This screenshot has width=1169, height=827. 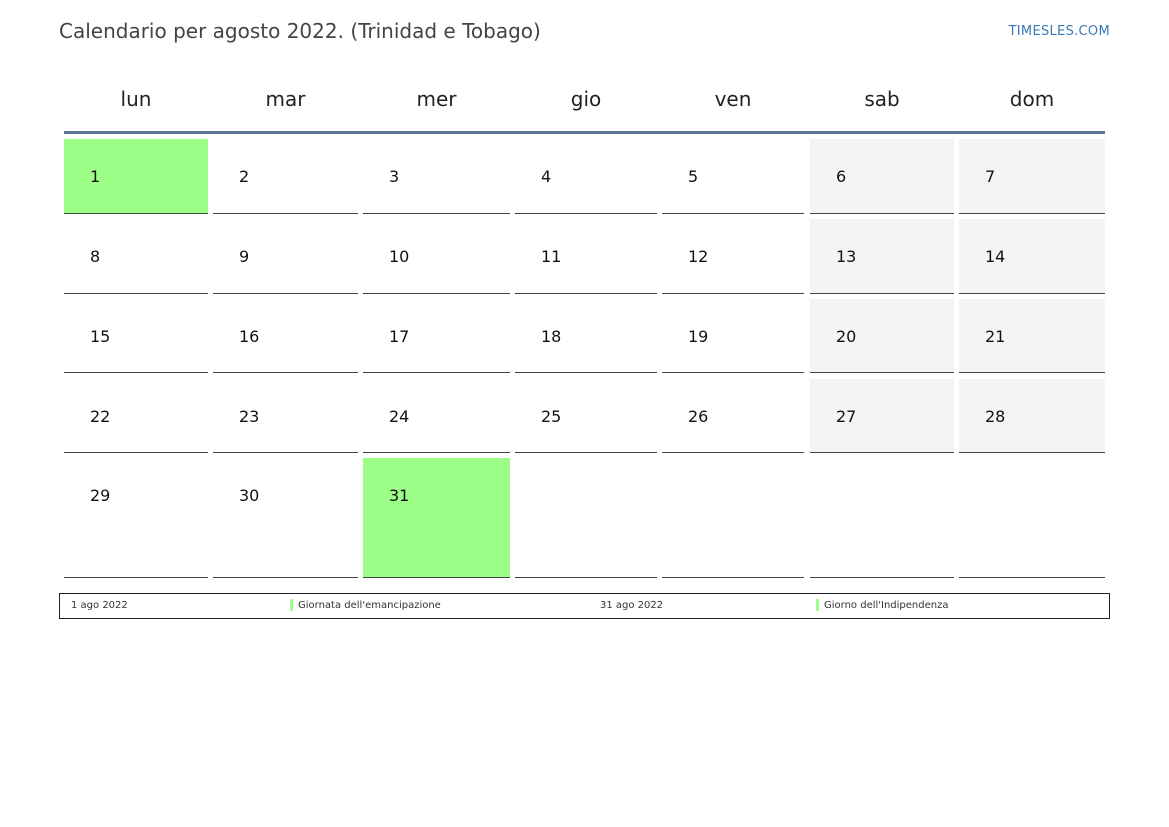 What do you see at coordinates (436, 518) in the screenshot?
I see `day-cell-31: 31` at bounding box center [436, 518].